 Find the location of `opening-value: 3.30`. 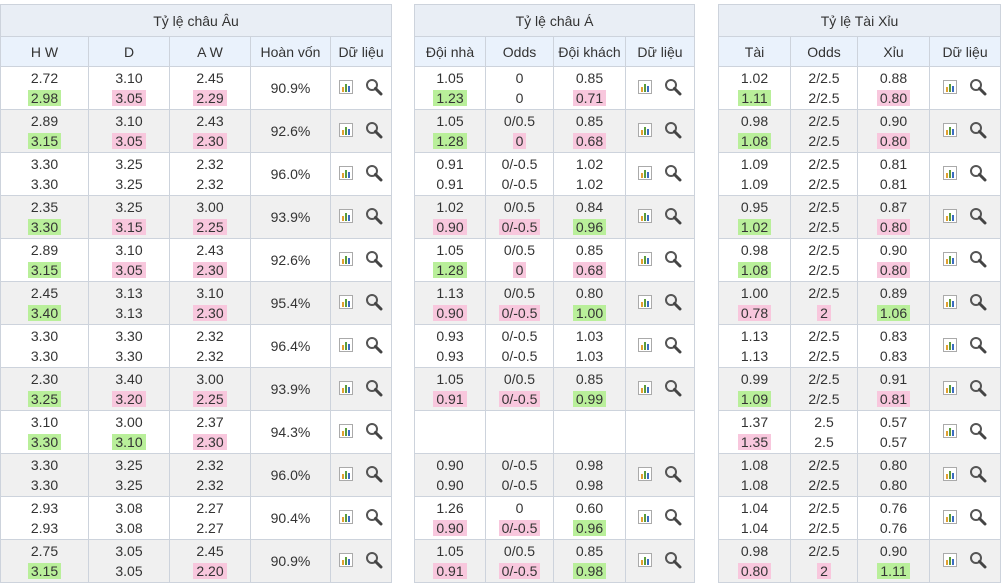

opening-value: 3.30 is located at coordinates (44, 336).